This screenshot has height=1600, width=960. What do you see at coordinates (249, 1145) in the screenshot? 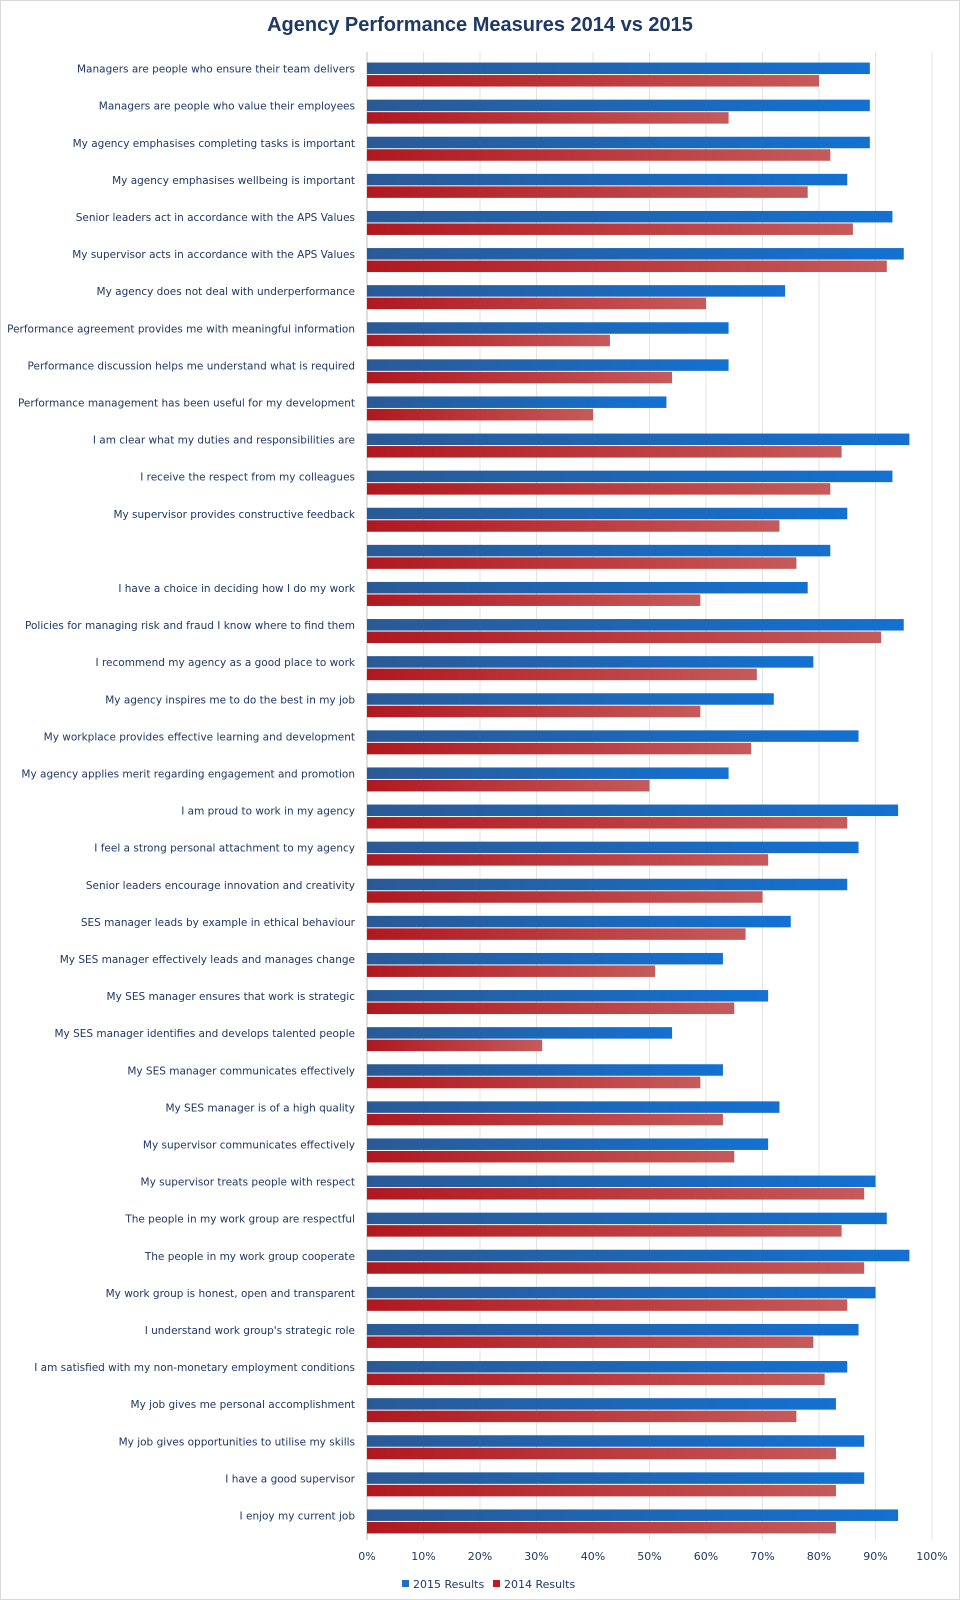
I see `category-label: My supervisor communicates effectively` at bounding box center [249, 1145].